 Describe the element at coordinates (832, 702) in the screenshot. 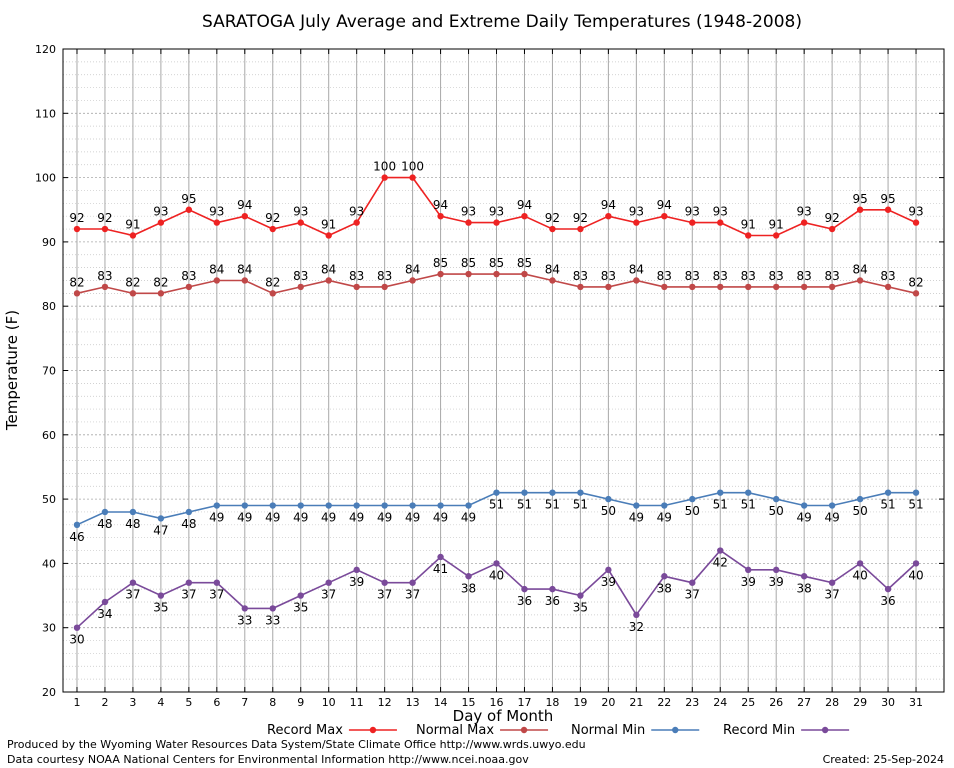

I see `x-tick-label: 28` at that location.